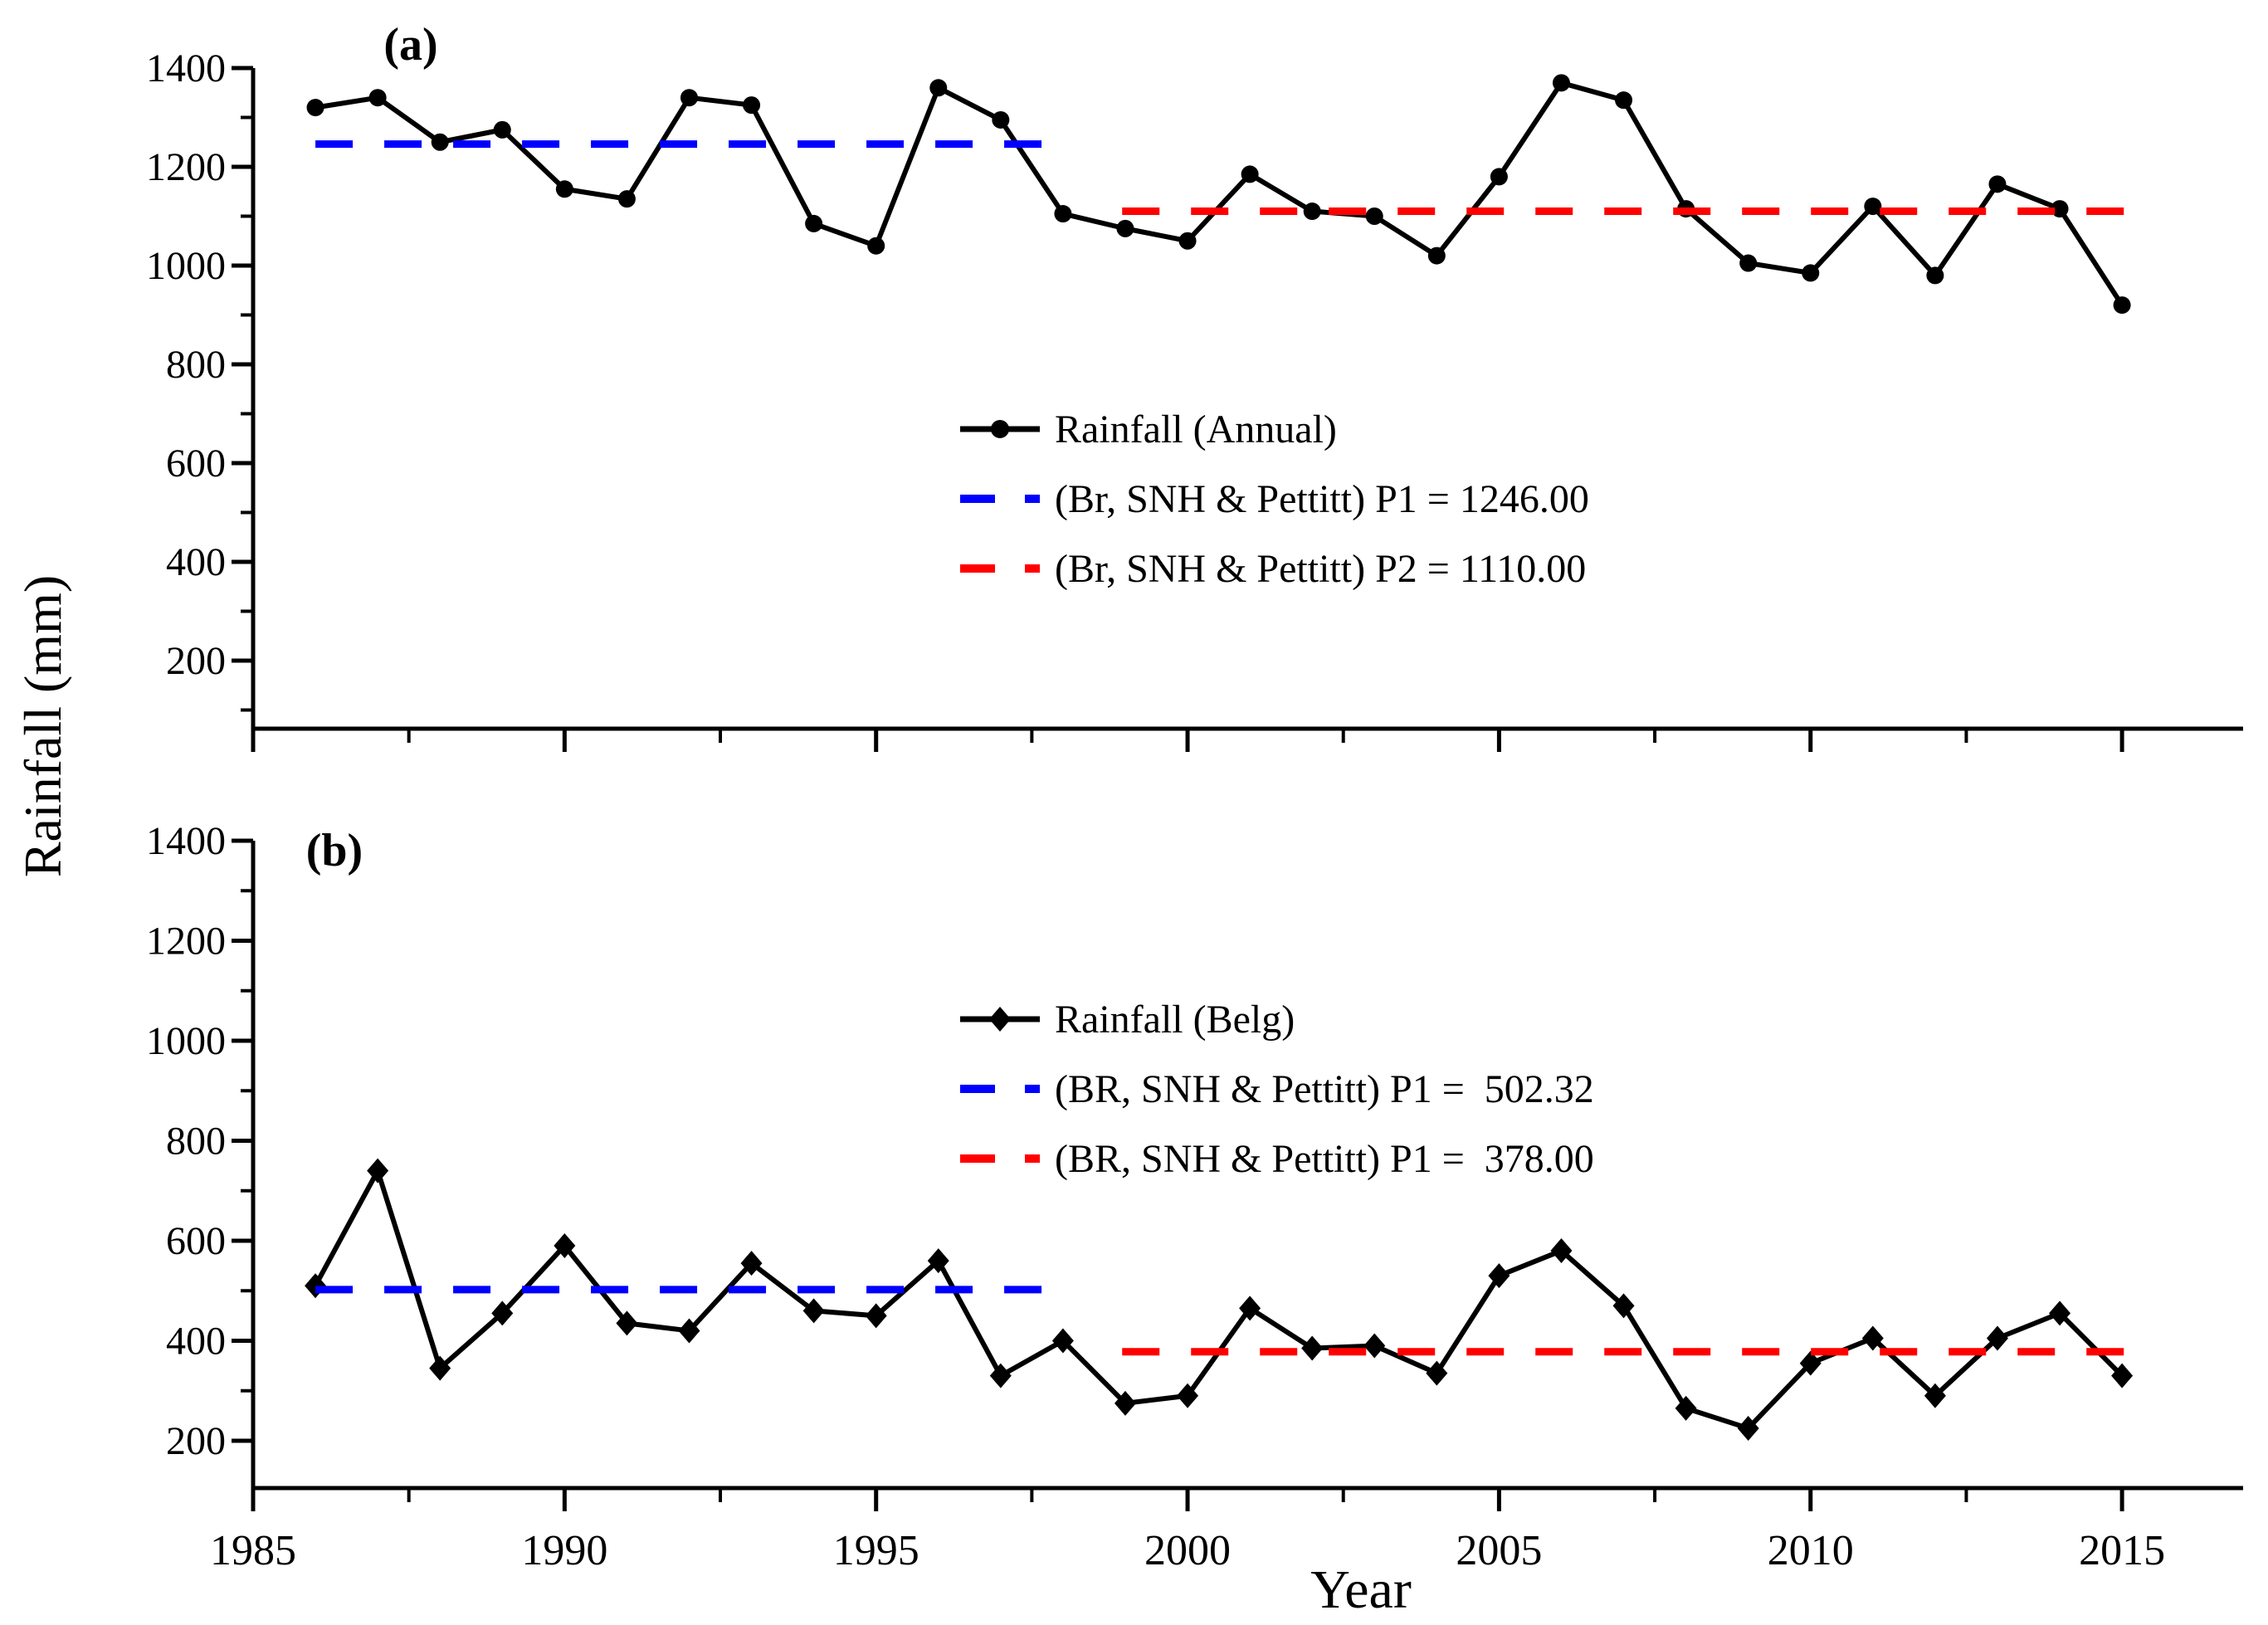 The height and width of the screenshot is (1625, 2268). What do you see at coordinates (564, 1551) in the screenshot?
I see `x-tick-label: 1990` at bounding box center [564, 1551].